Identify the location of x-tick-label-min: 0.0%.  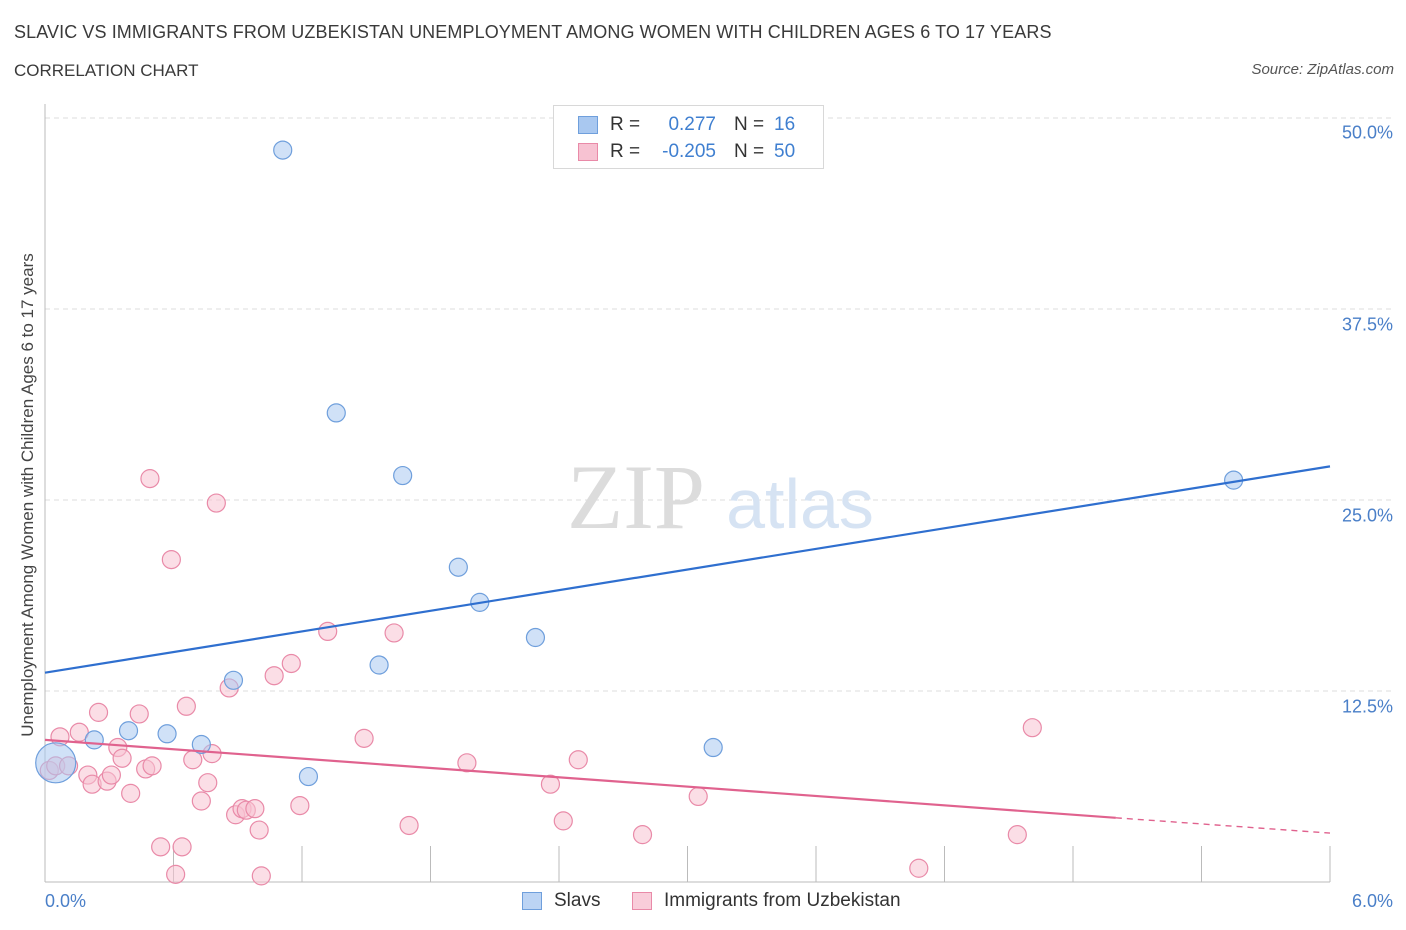
(66, 901).